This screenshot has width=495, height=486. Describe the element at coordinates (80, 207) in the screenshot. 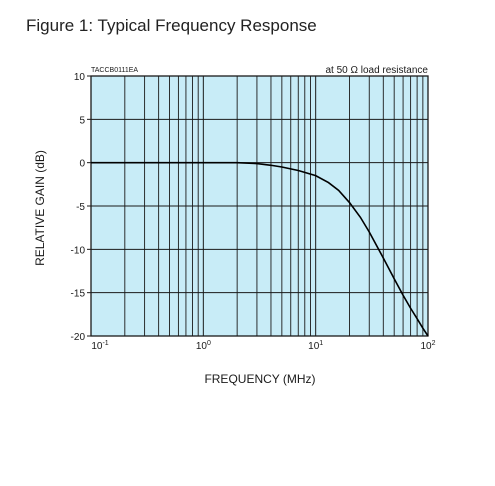

I see `y-tick-label: -5` at that location.